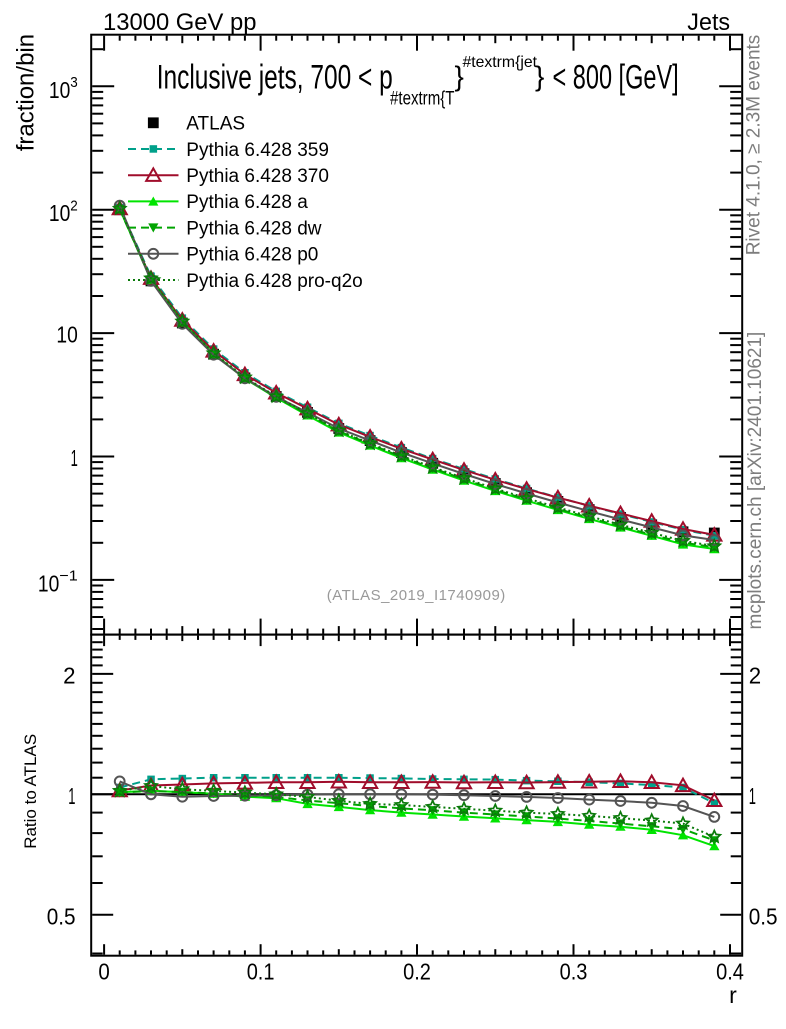 The width and height of the screenshot is (786, 1029). I want to click on svg-text: < 800 [GeV], so click(616, 77).